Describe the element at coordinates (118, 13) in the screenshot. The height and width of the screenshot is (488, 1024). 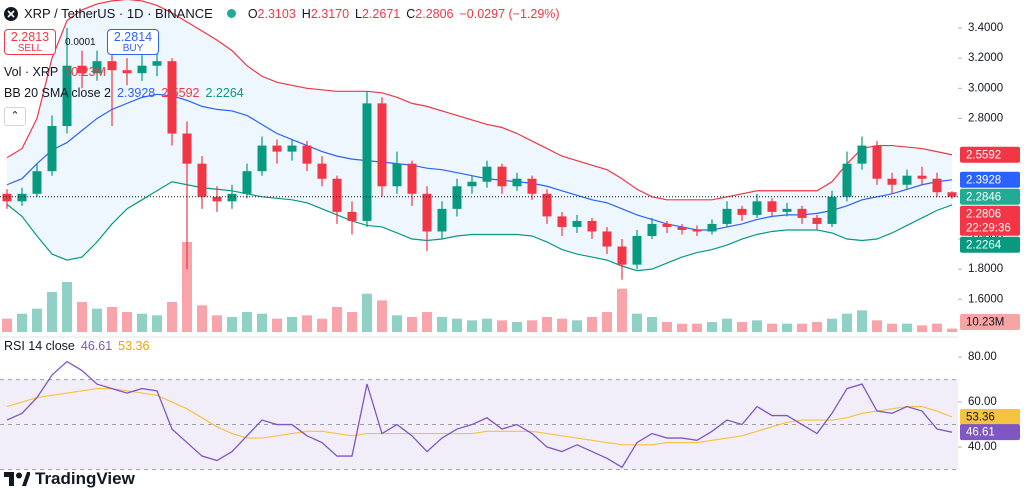
I see `symbol-title: XRP / TetherUS · 1D · BINANCE` at that location.